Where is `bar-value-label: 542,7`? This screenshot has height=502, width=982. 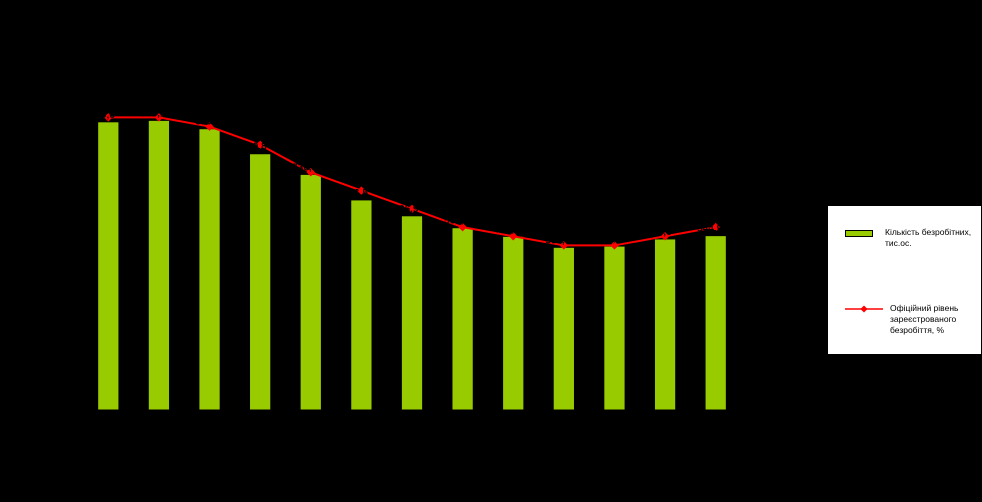
bar-value-label: 542,7 is located at coordinates (507, 229).